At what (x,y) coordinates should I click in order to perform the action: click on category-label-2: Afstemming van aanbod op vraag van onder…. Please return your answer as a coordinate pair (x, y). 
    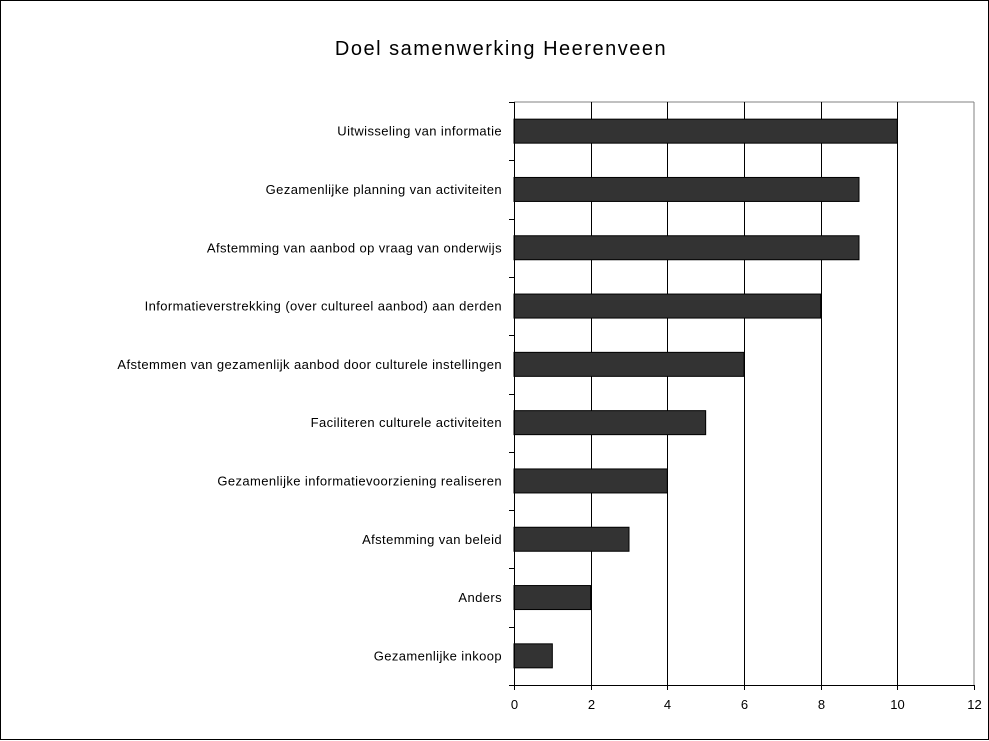
    Looking at the image, I should click on (354, 247).